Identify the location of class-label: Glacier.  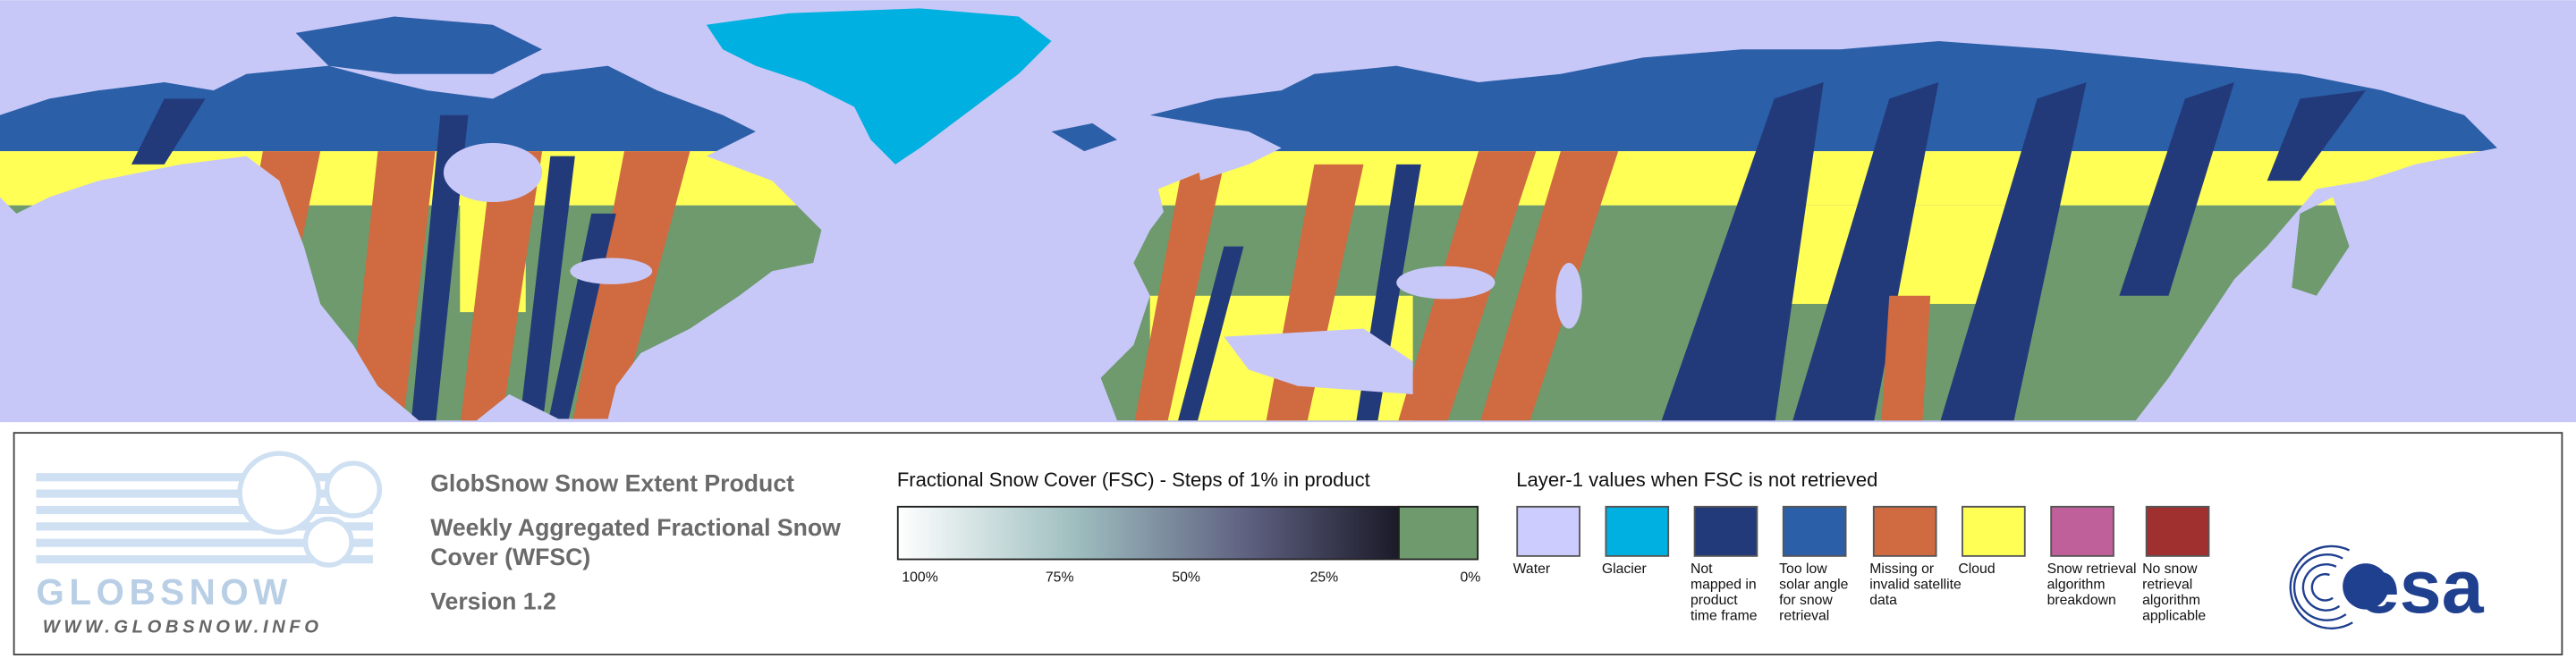
(1624, 569).